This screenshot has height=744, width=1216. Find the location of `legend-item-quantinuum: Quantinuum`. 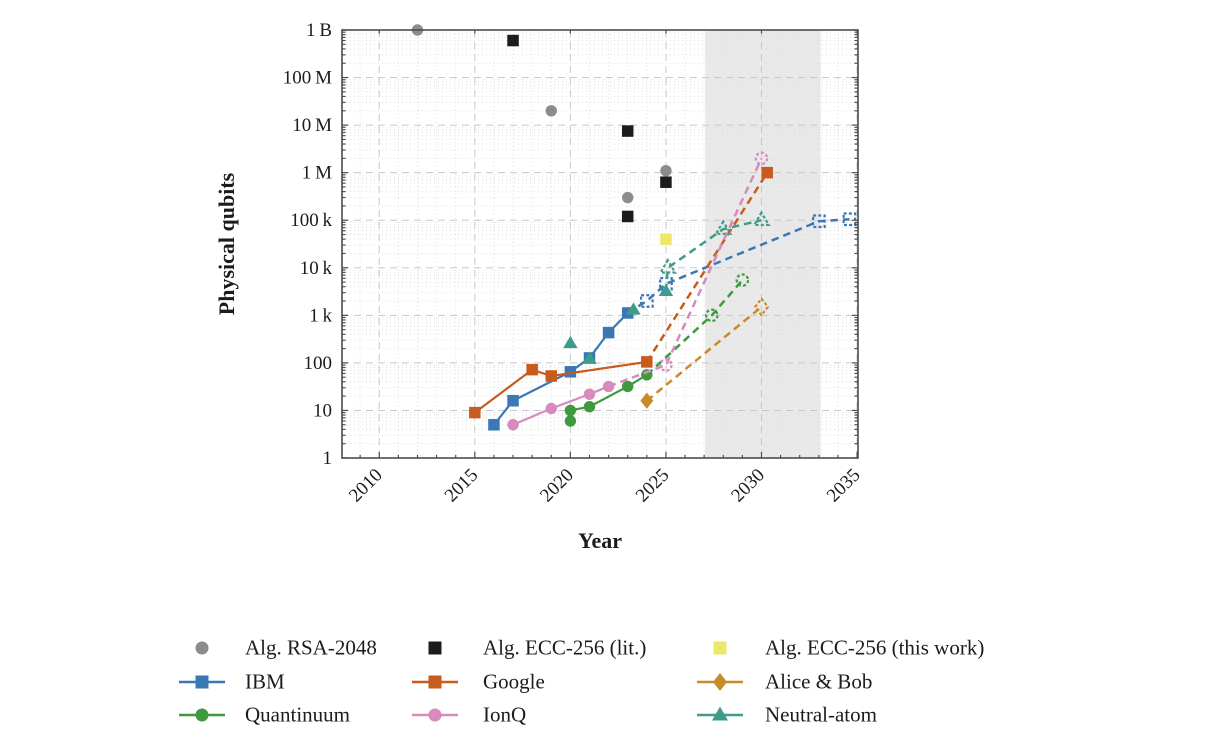

legend-item-quantinuum: Quantinuum is located at coordinates (264, 715).